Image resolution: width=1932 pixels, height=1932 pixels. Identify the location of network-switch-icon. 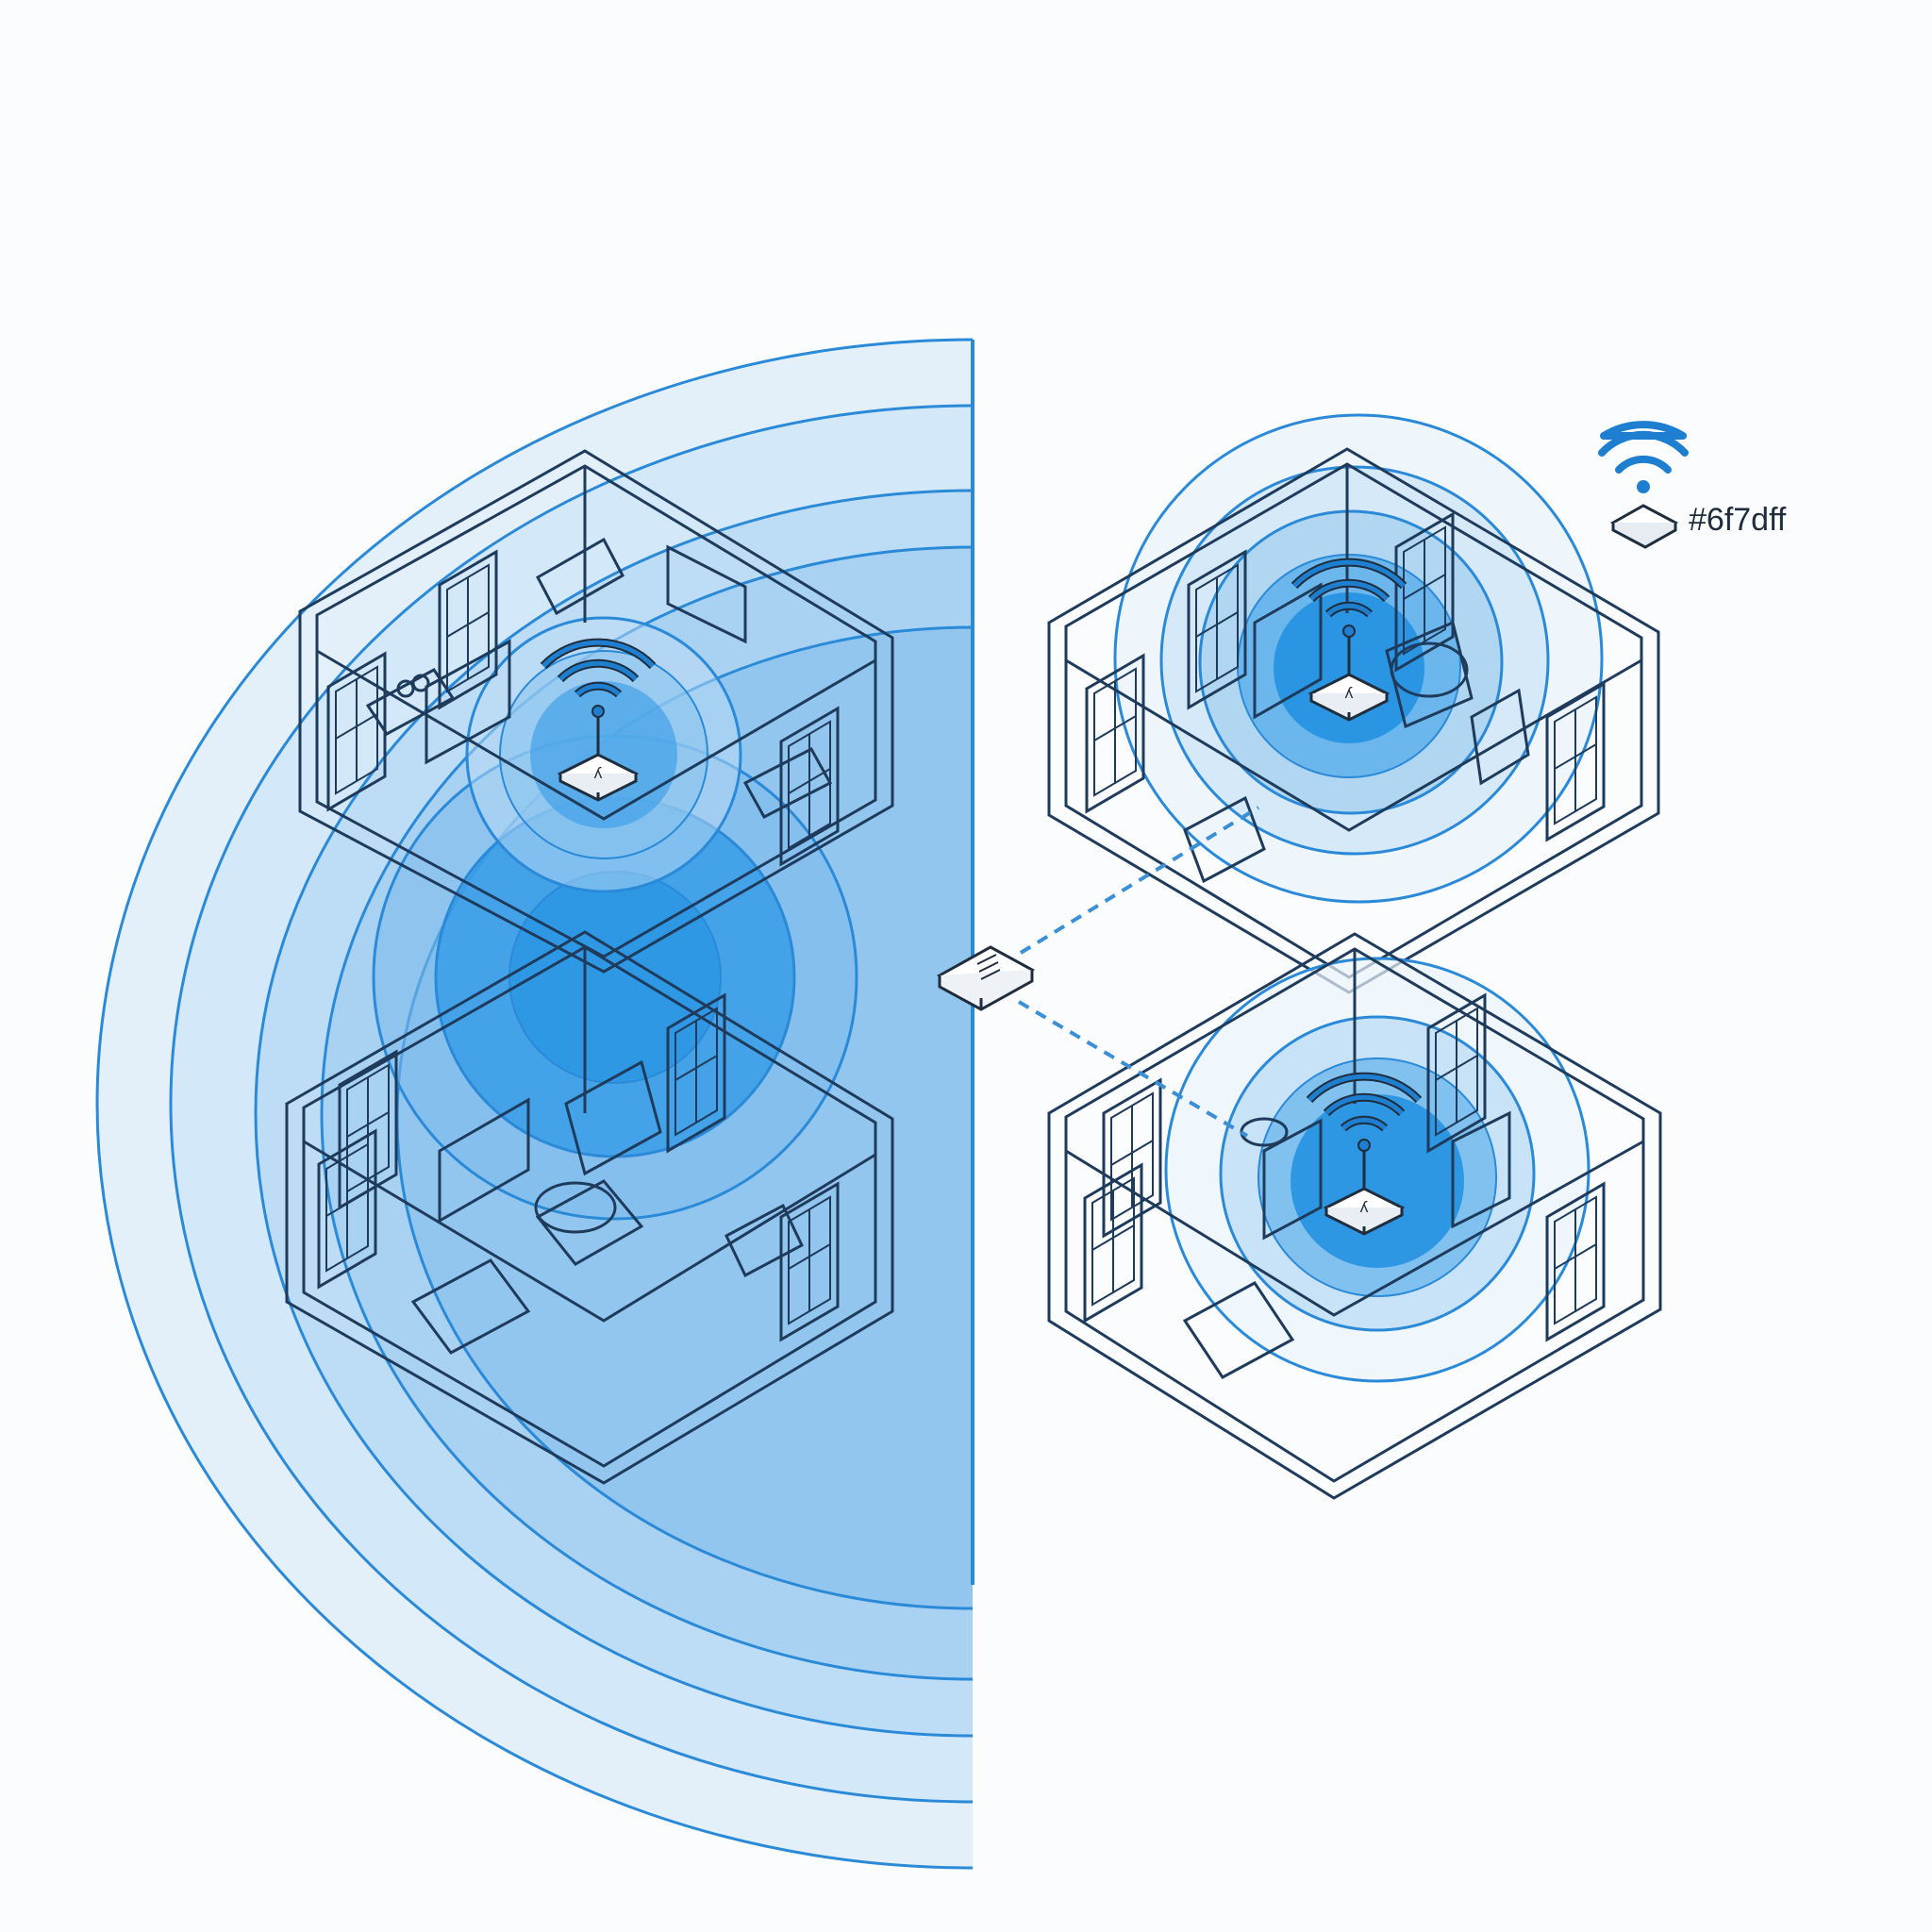
(986, 978).